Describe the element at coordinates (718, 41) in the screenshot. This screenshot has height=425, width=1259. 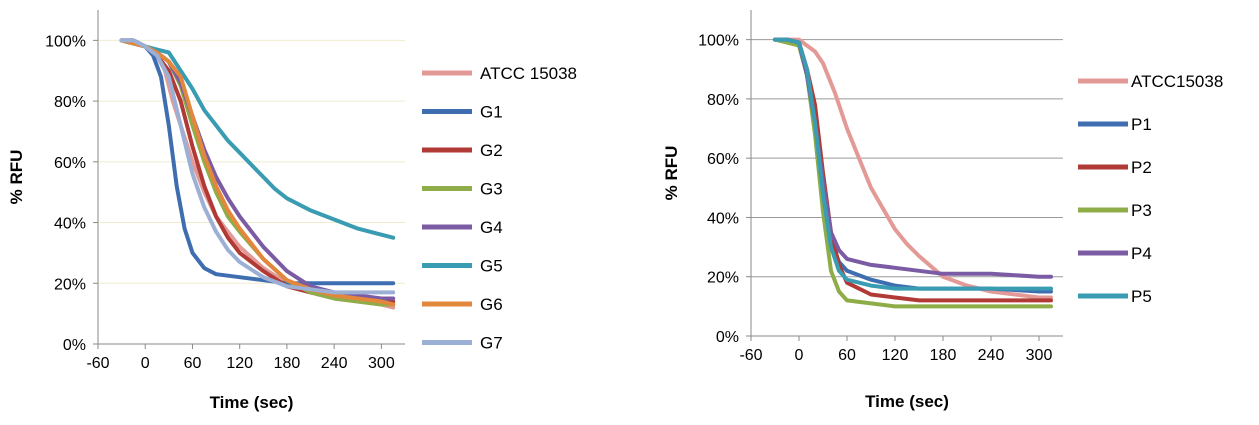
I see `y-tick-label-b-5: 100%` at that location.